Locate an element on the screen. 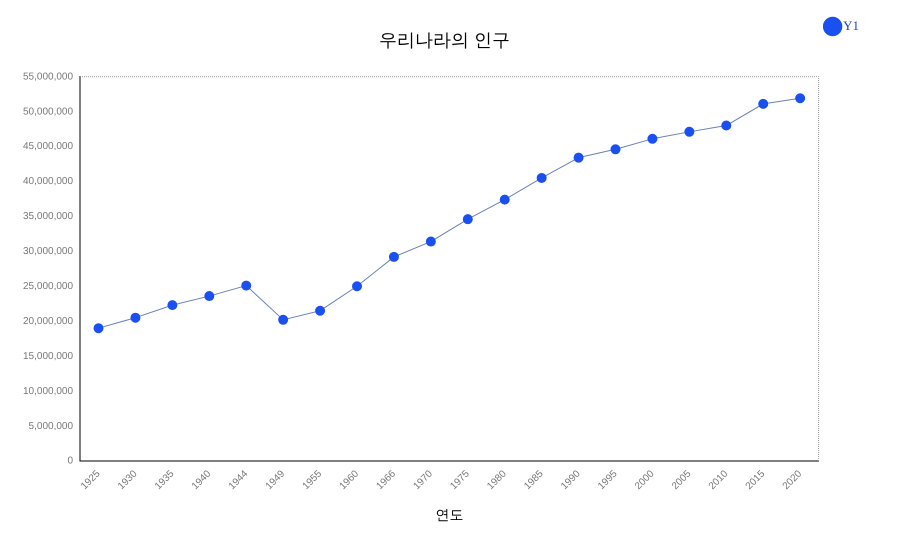 This screenshot has height=538, width=909. y-tick-label: 50,000,000 is located at coordinates (48, 112).